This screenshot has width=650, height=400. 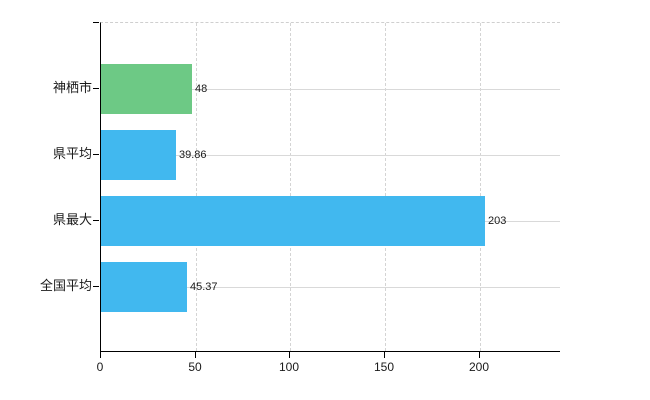 I want to click on bar-神栖市, so click(x=146, y=89).